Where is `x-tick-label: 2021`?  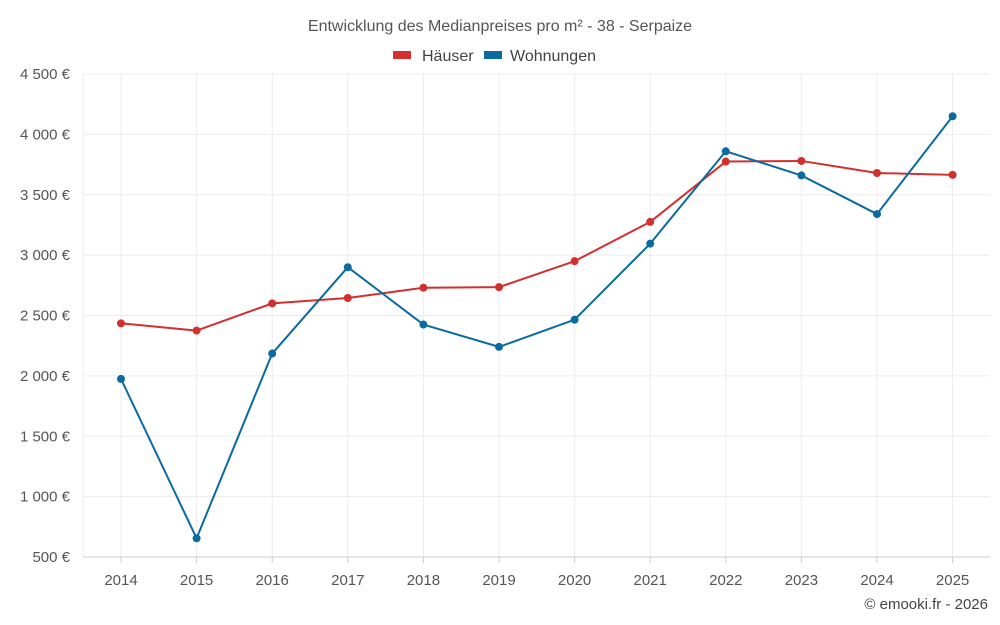
x-tick-label: 2021 is located at coordinates (650, 580).